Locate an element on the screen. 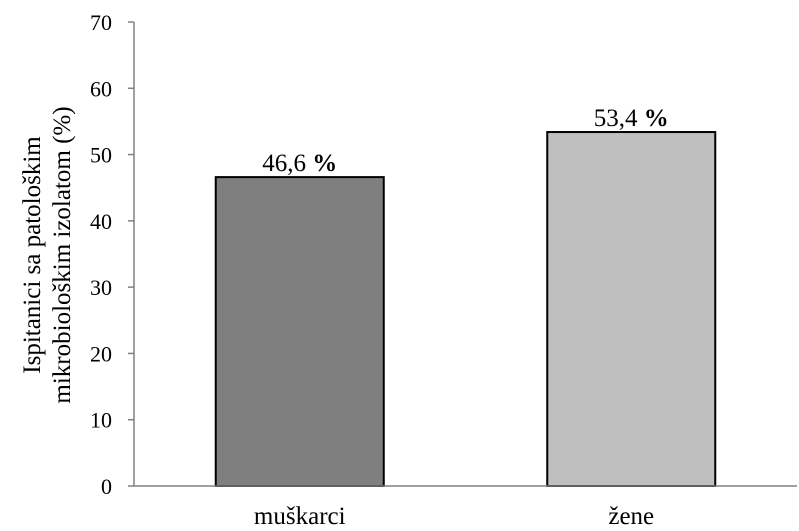 The image size is (799, 531). y-tick-label: 60 is located at coordinates (101, 88).